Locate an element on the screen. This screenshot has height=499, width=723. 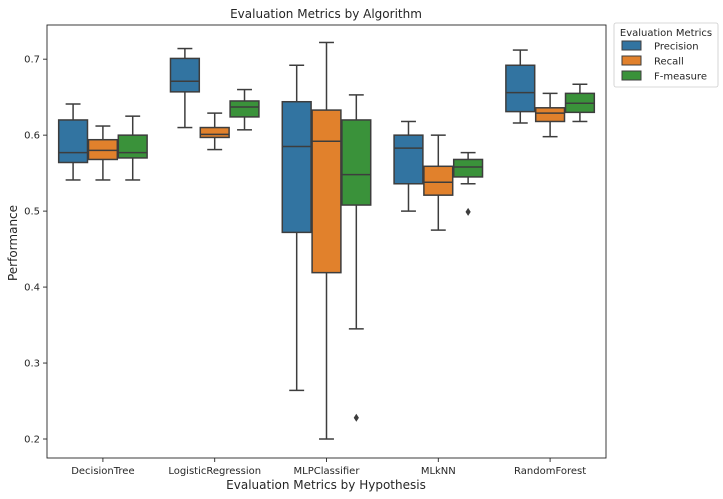
box-f-measure-randomforest is located at coordinates (580, 103).